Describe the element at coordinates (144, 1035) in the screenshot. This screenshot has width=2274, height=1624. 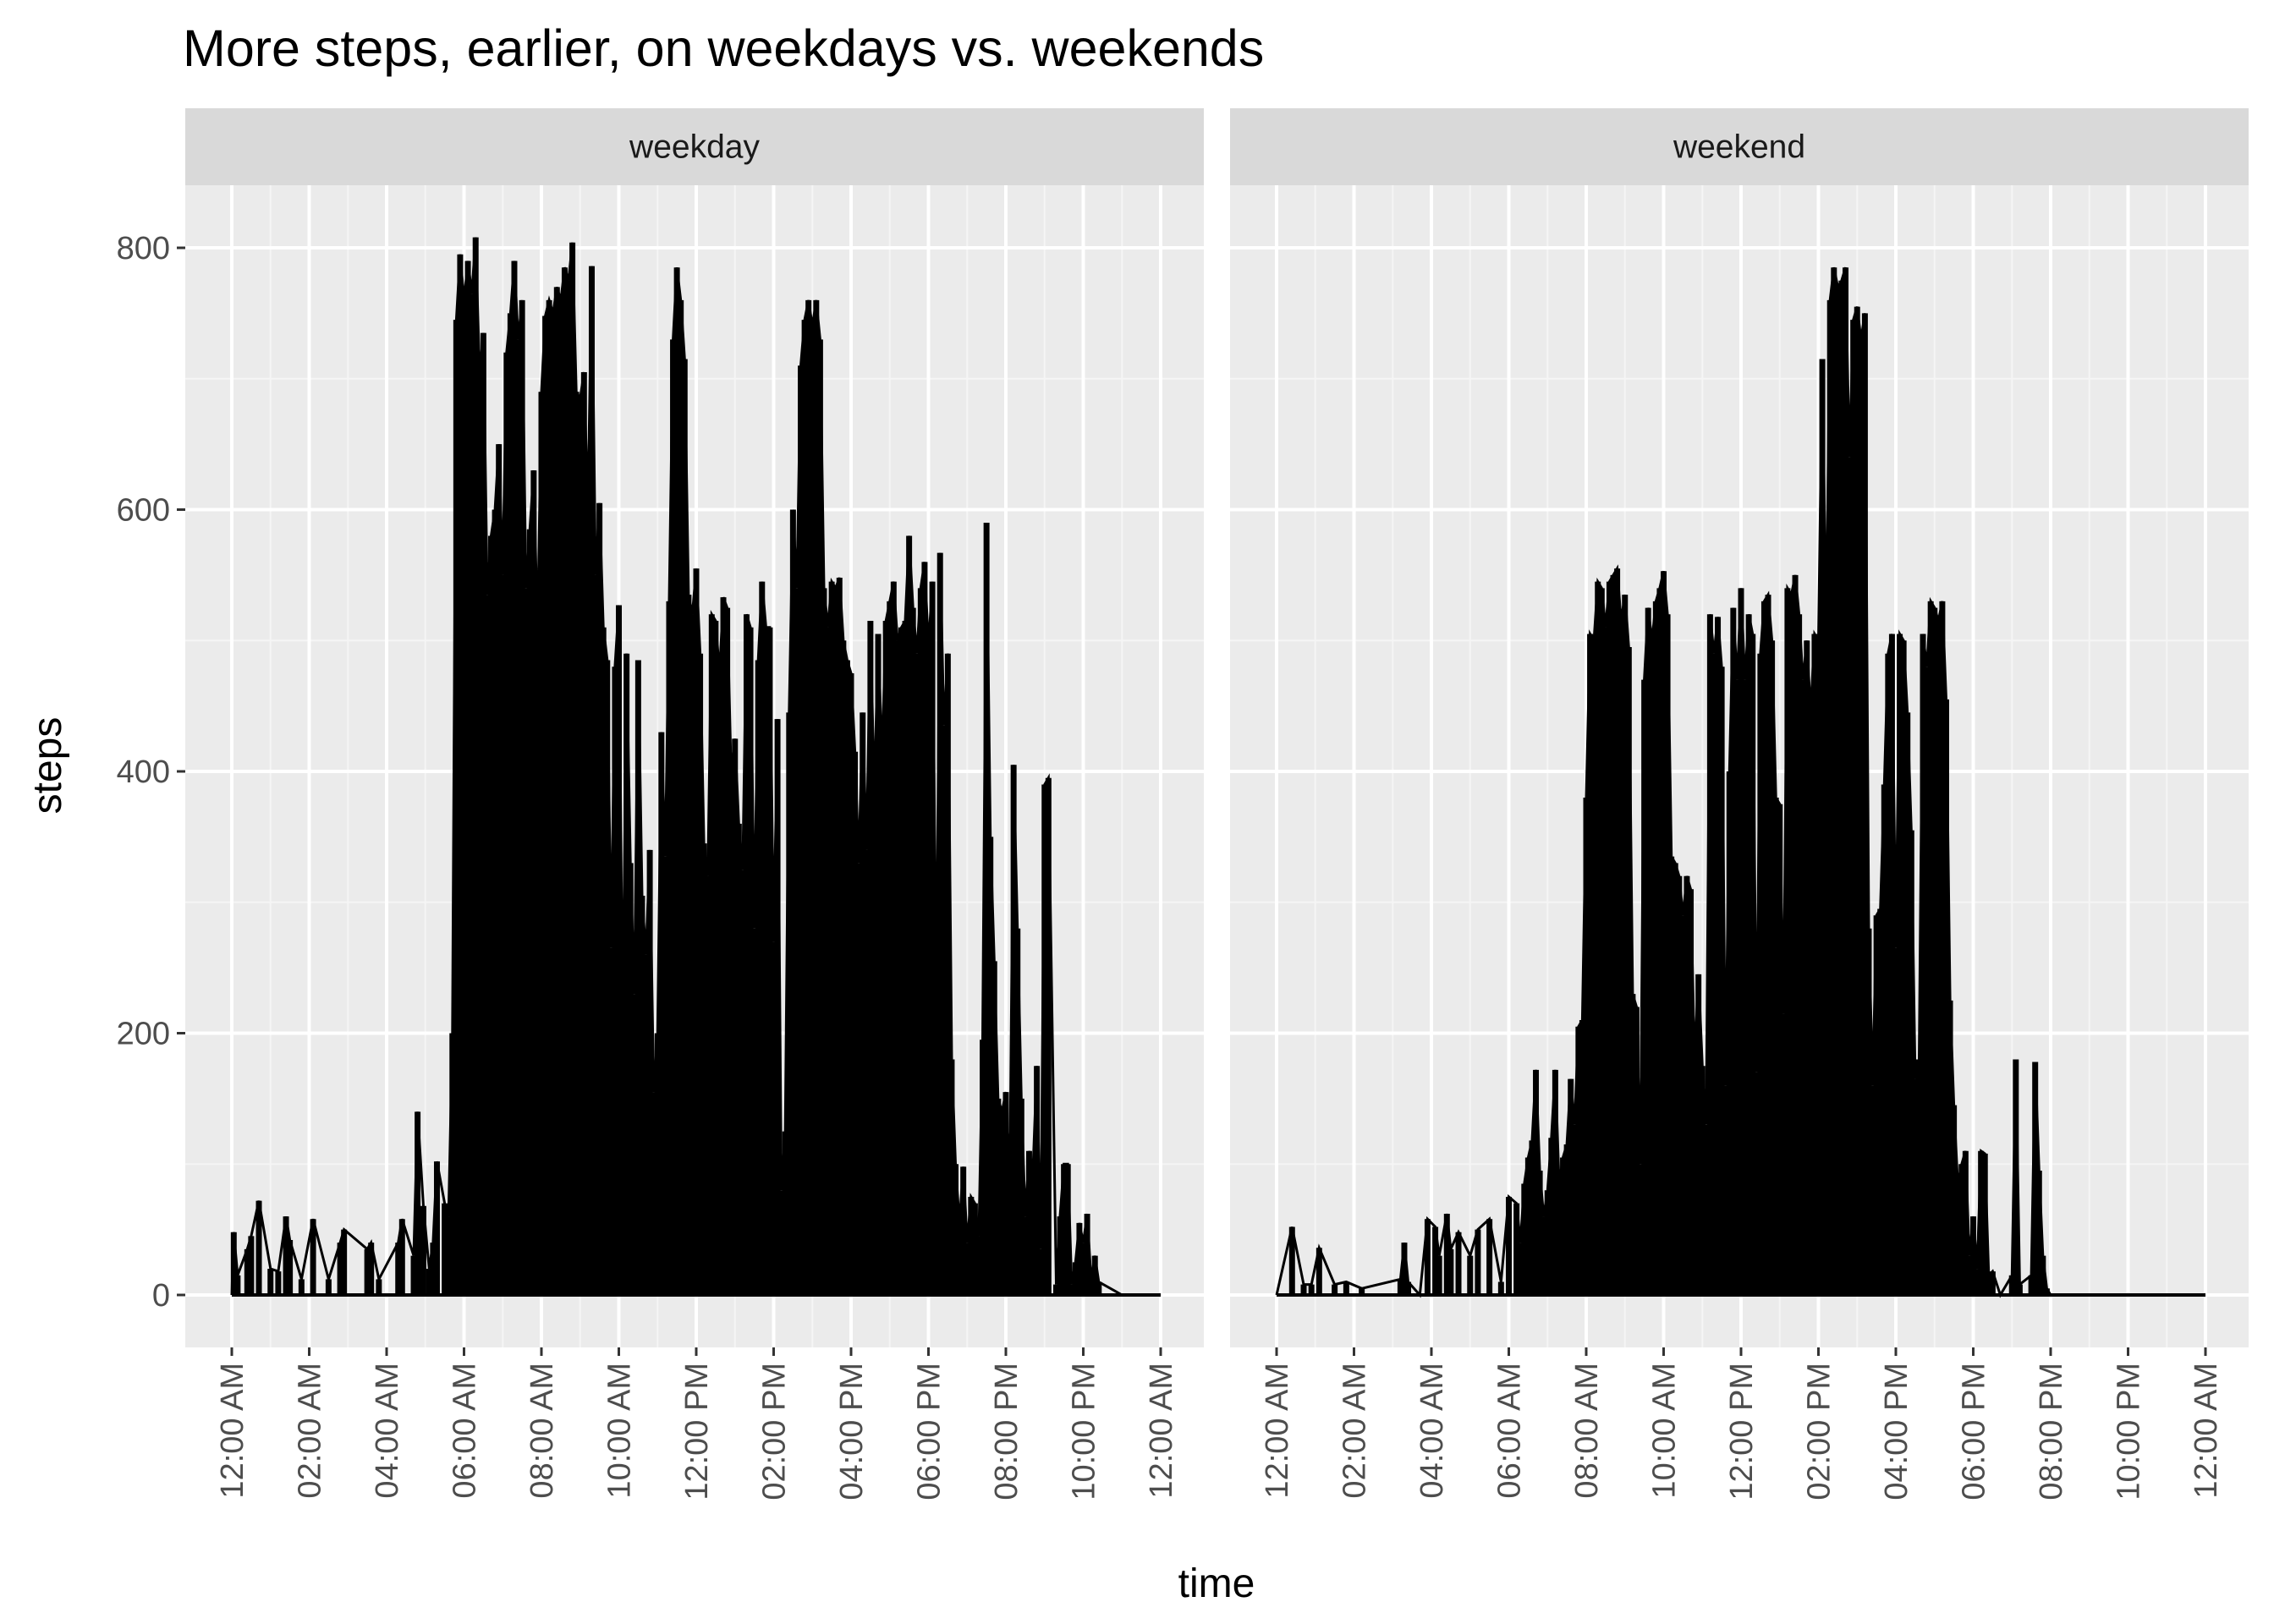
I see `y-tick-label: 200` at that location.